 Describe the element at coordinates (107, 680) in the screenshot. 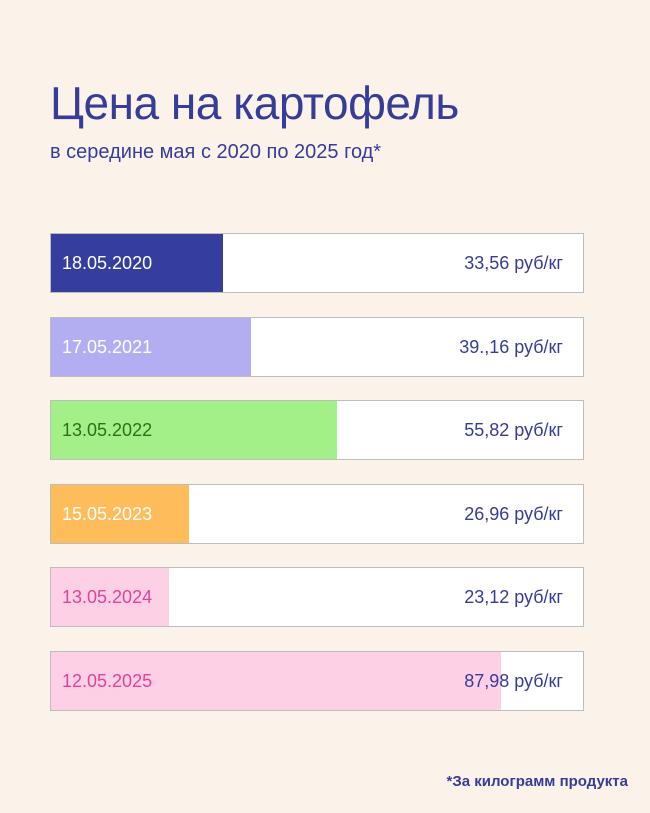

I see `bar-date-label: 12.05.2025` at that location.